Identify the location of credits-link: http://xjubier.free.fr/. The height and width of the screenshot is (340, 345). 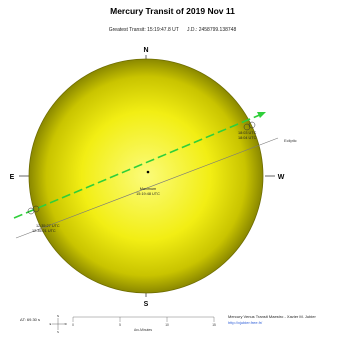
(245, 322).